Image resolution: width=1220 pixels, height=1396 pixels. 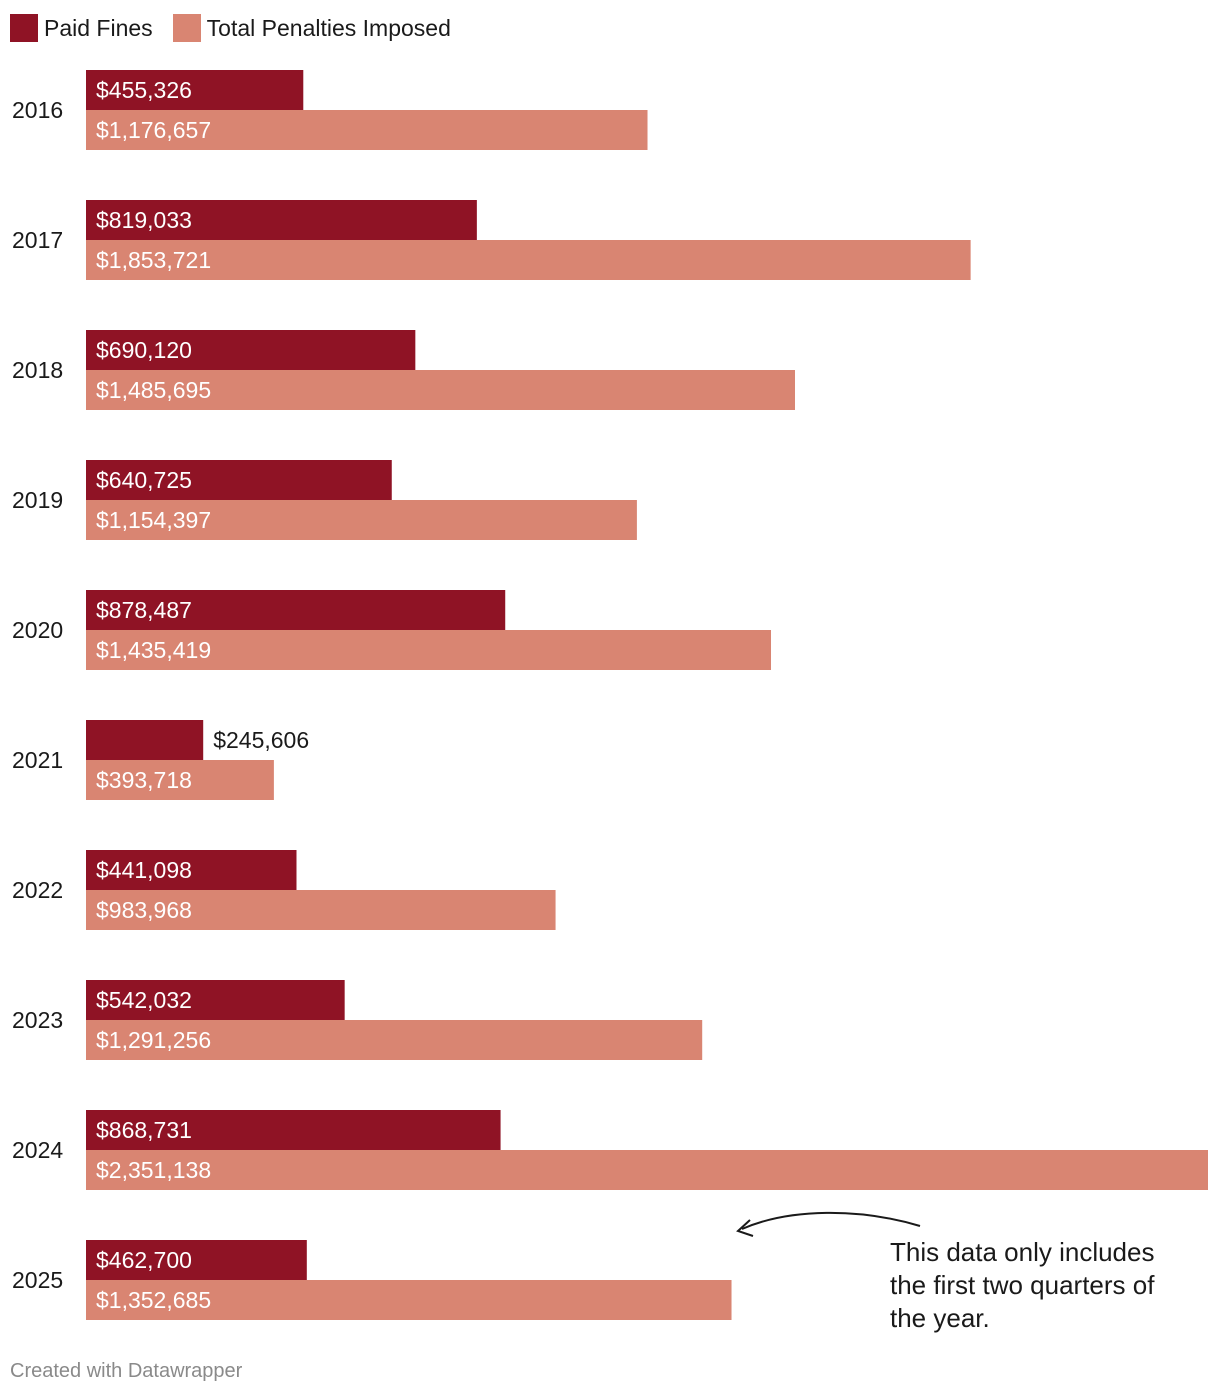 I want to click on footer-credit: Created with Datawrapper, so click(x=126, y=1371).